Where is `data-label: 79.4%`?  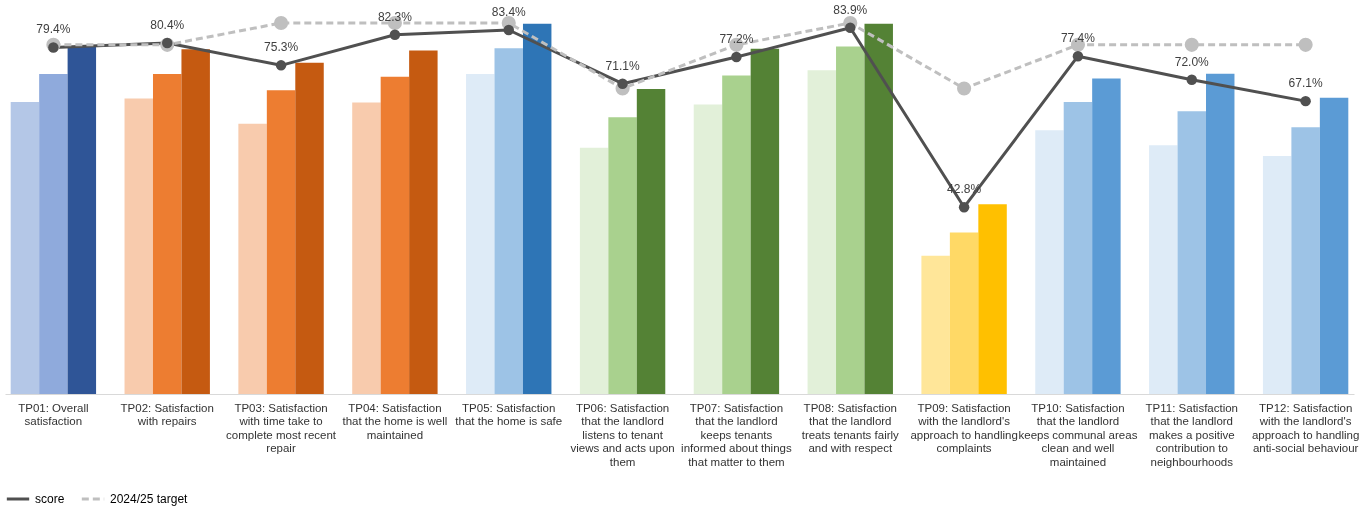 data-label: 79.4% is located at coordinates (53, 29).